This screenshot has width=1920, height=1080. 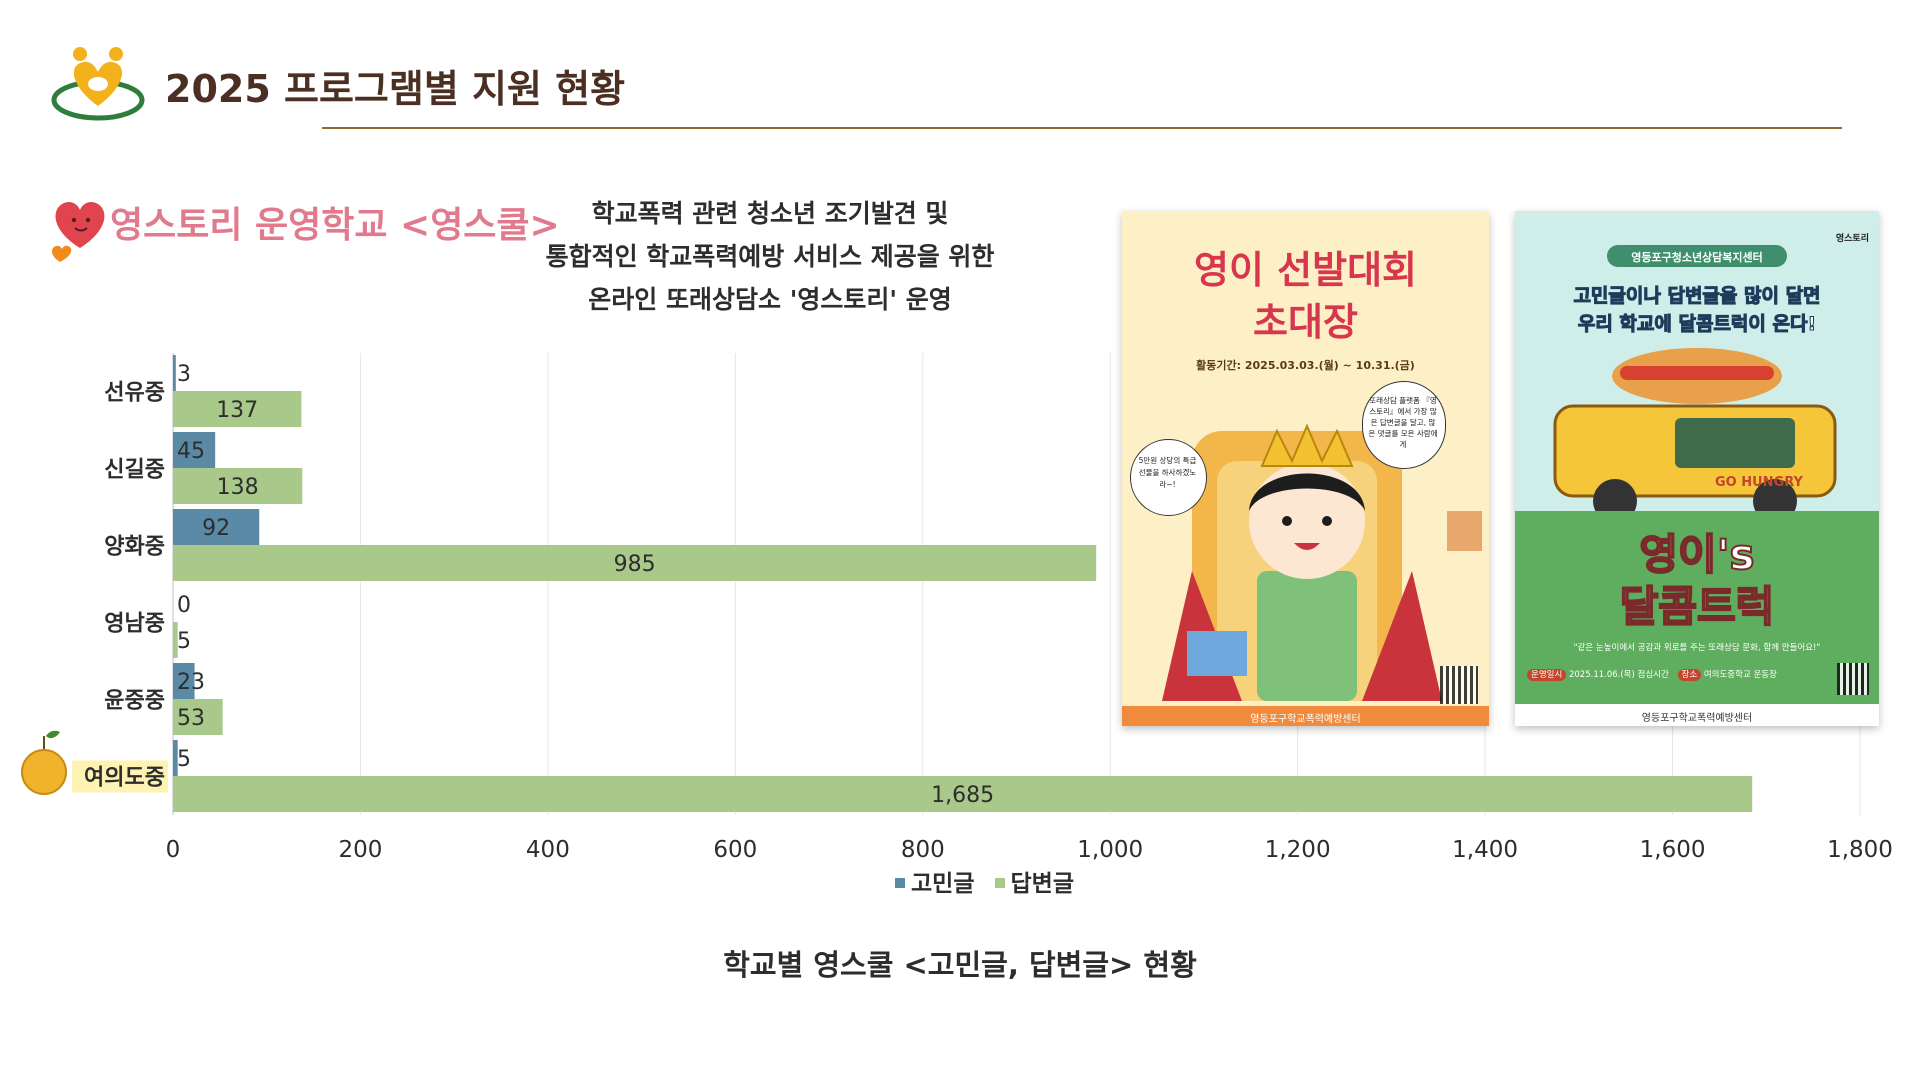 I want to click on truck-text: GO HUNGRY, so click(x=1759, y=482).